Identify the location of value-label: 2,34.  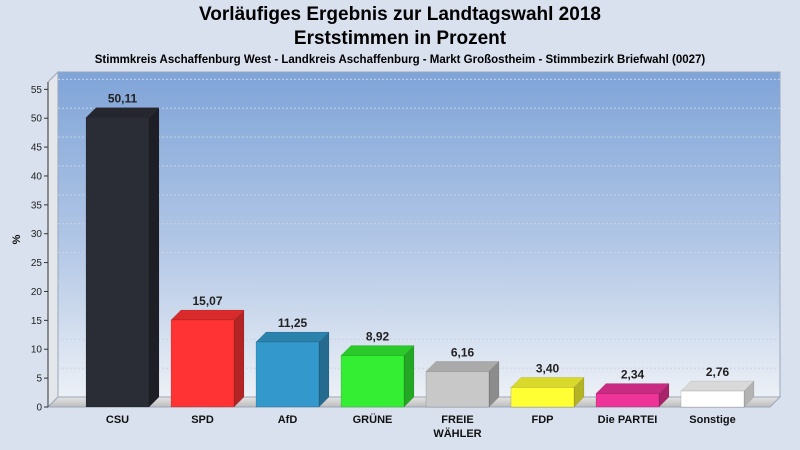
(633, 374).